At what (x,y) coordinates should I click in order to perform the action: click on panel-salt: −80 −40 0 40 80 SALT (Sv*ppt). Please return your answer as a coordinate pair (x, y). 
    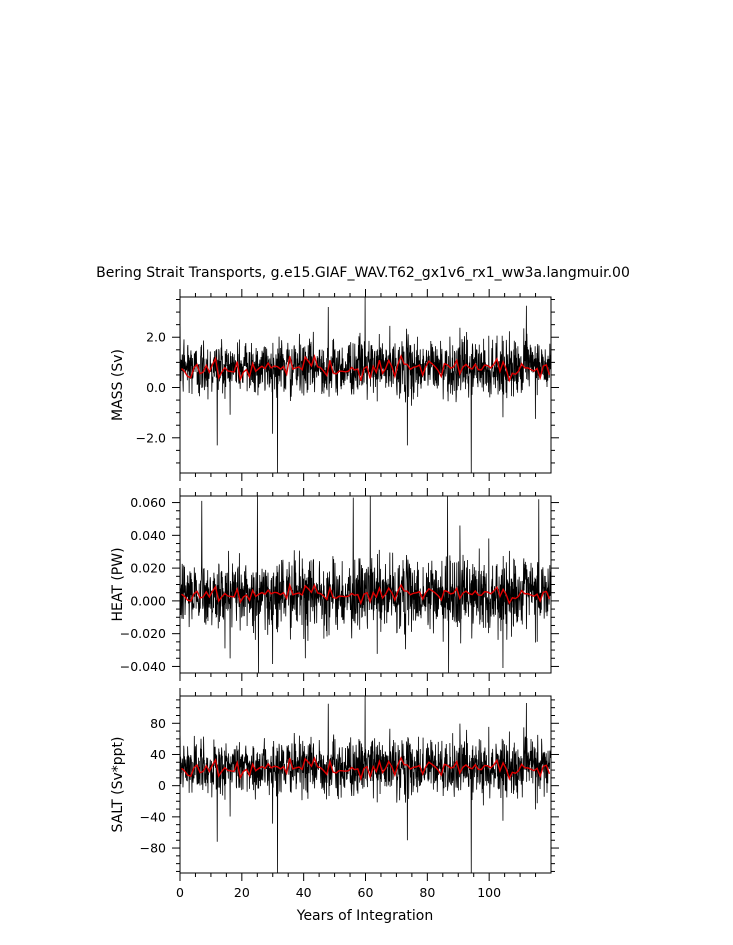
    Looking at the image, I should click on (334, 784).